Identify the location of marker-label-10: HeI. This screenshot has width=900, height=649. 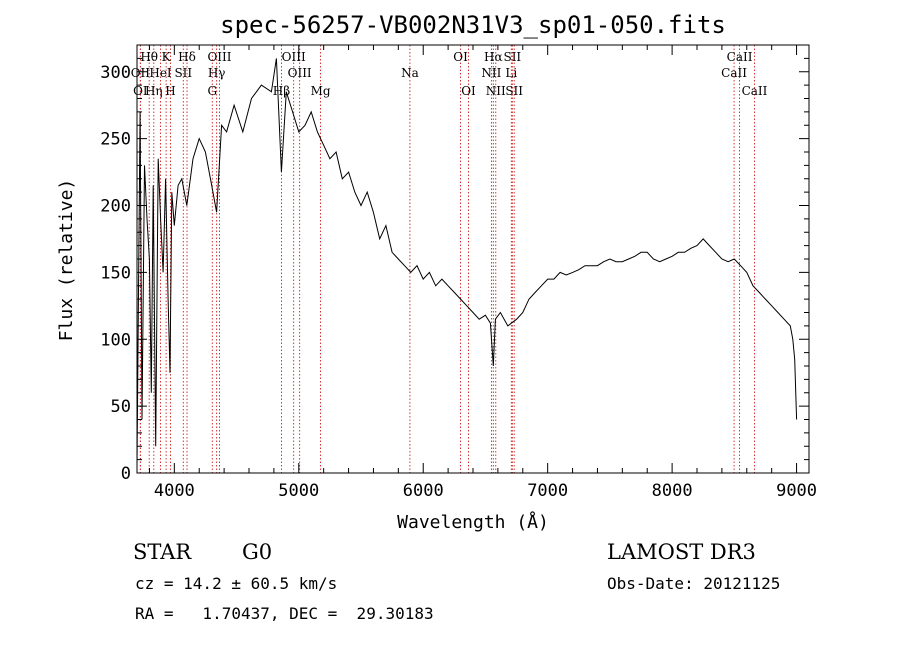
(160, 73).